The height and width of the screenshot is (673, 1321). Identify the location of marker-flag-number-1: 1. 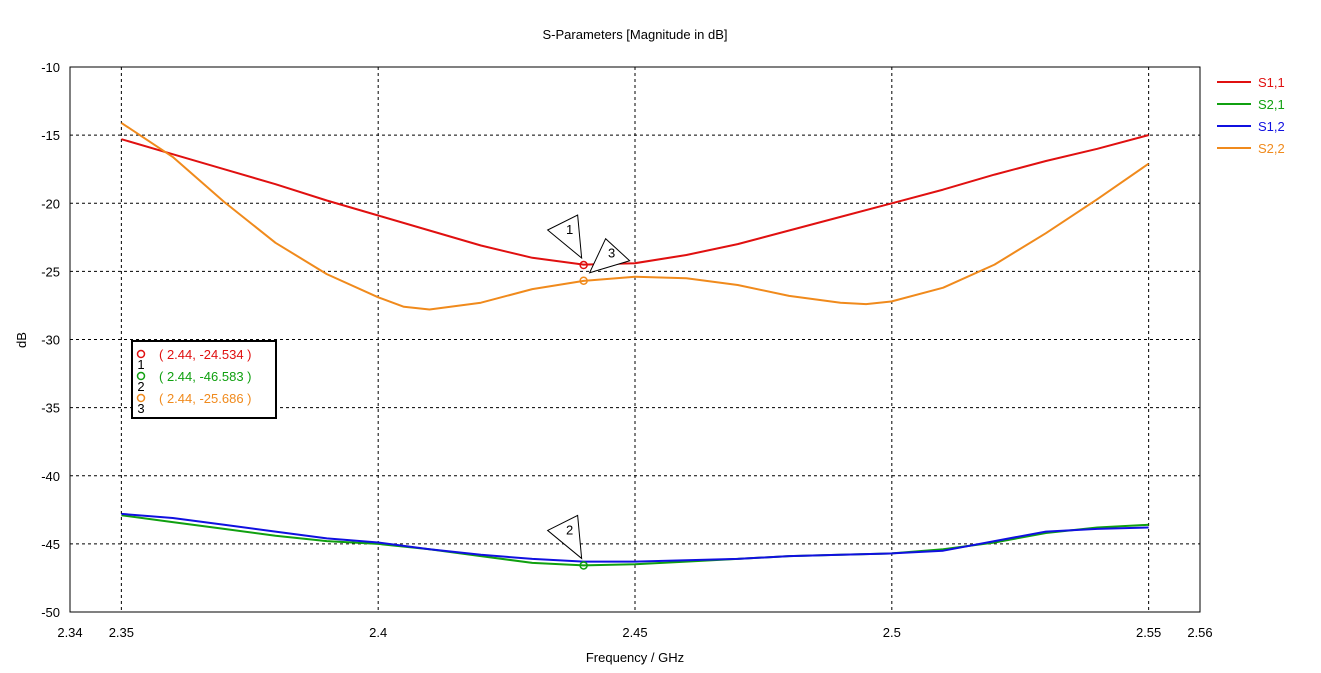
(569, 229).